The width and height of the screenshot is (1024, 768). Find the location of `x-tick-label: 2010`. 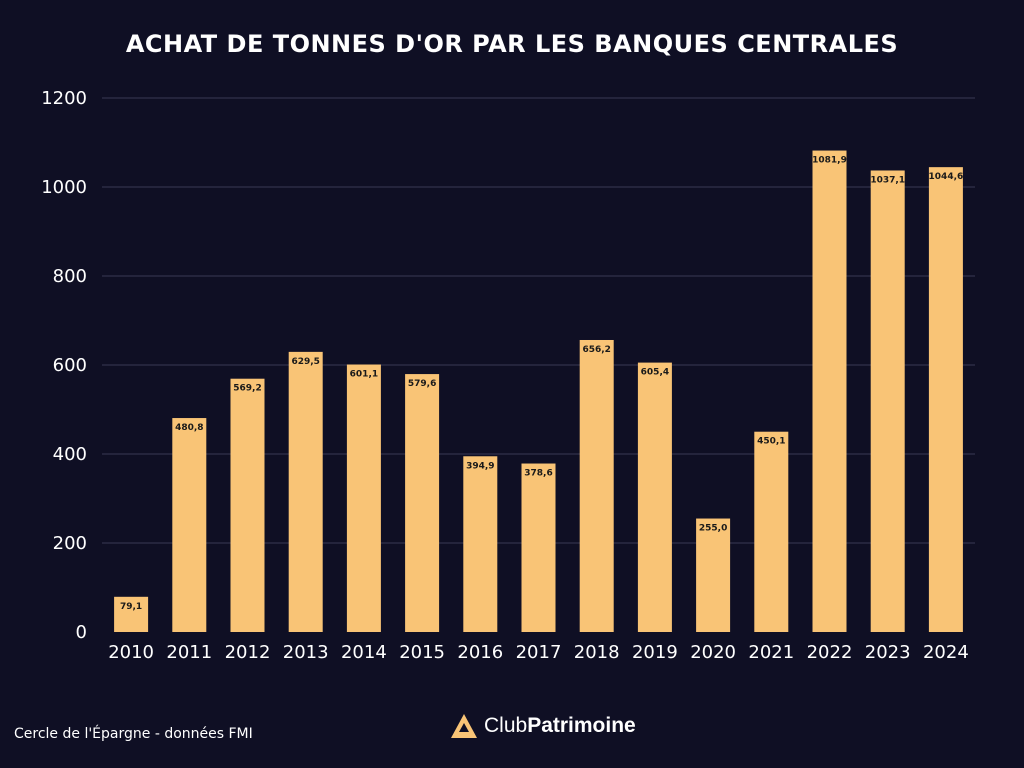

x-tick-label: 2010 is located at coordinates (131, 652).